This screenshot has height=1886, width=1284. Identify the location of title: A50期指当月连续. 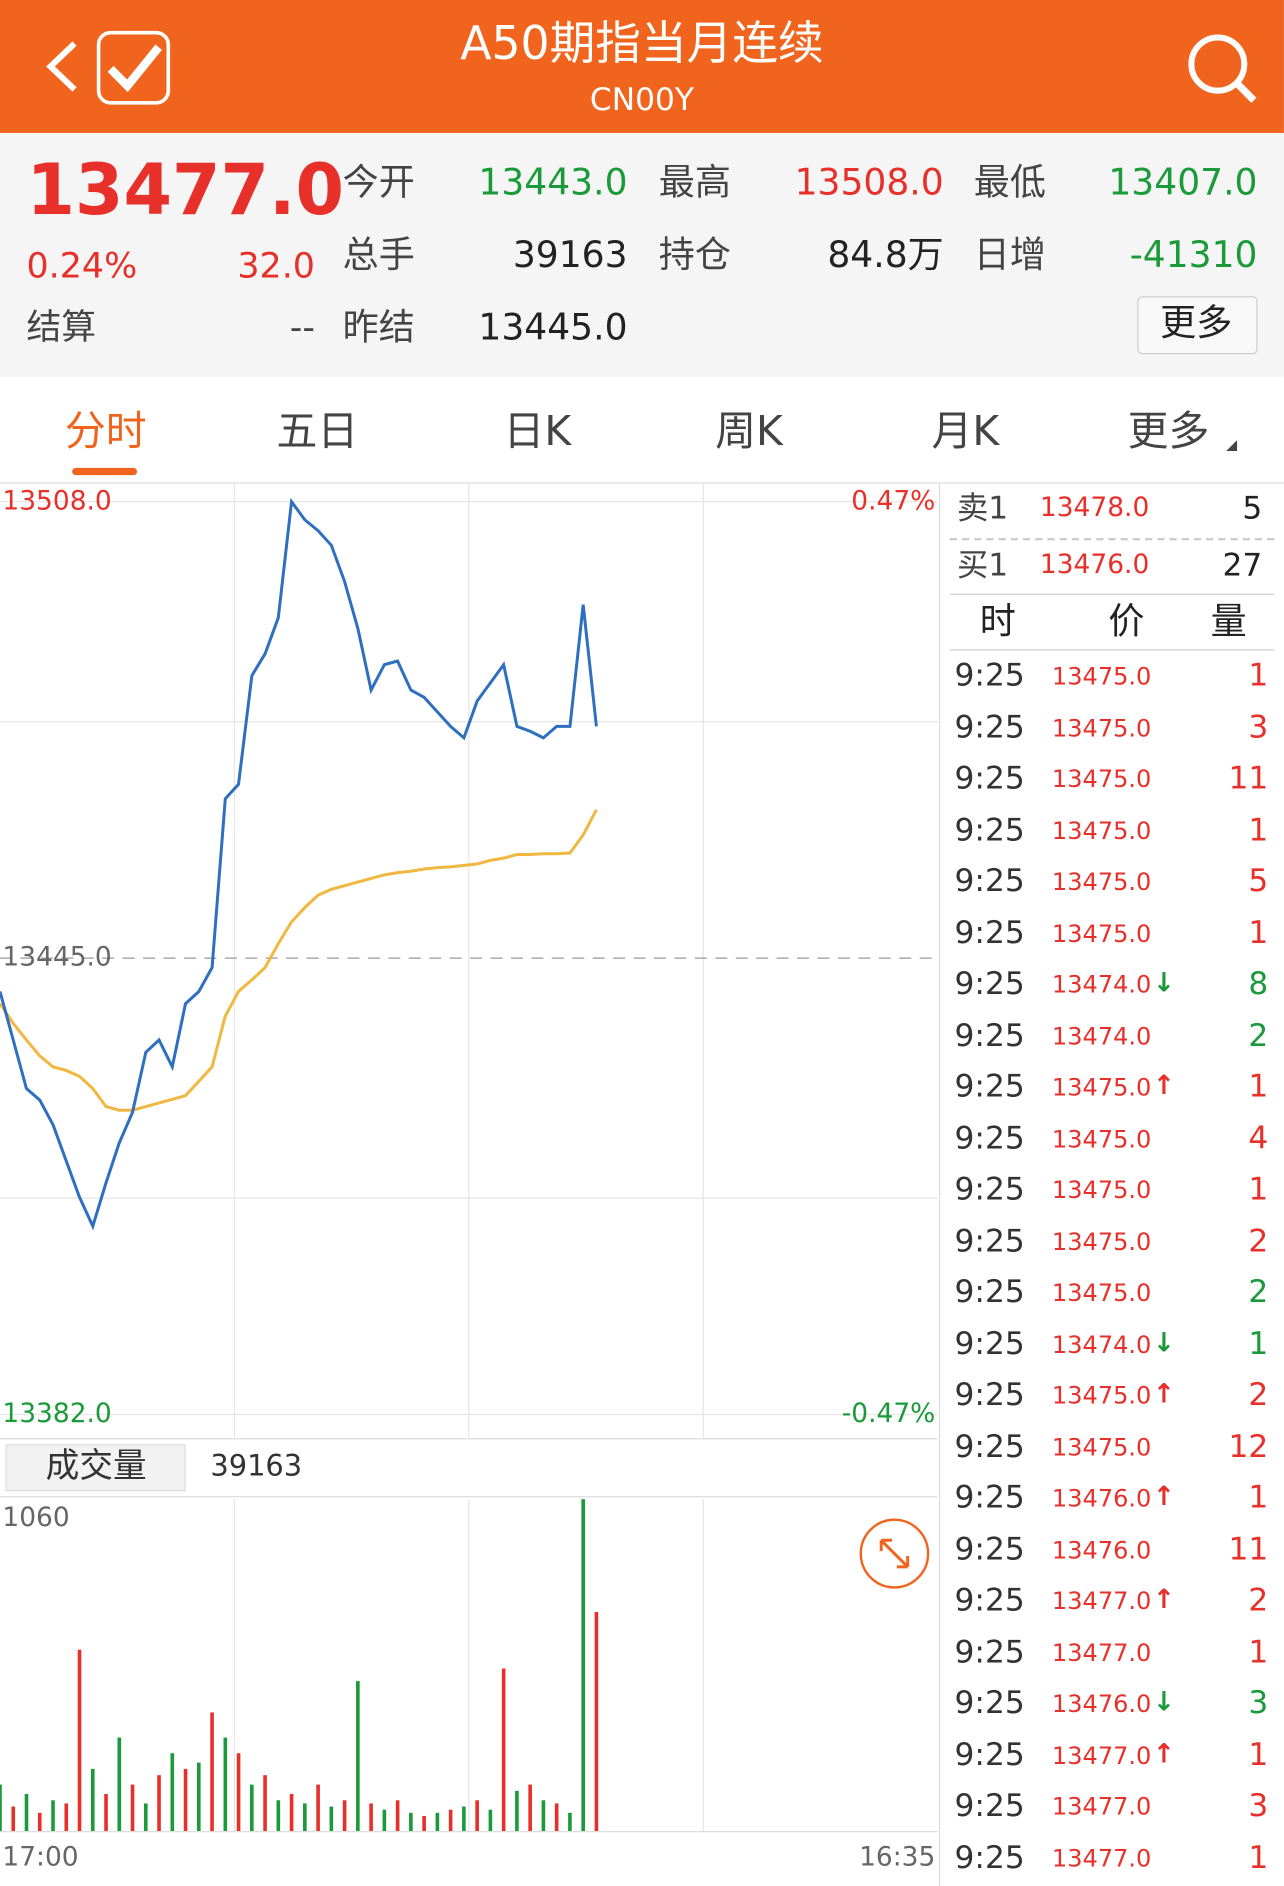
(642, 43).